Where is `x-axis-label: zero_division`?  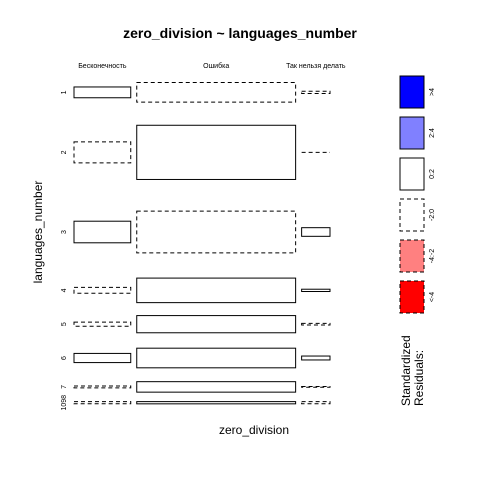 x-axis-label: zero_division is located at coordinates (254, 430).